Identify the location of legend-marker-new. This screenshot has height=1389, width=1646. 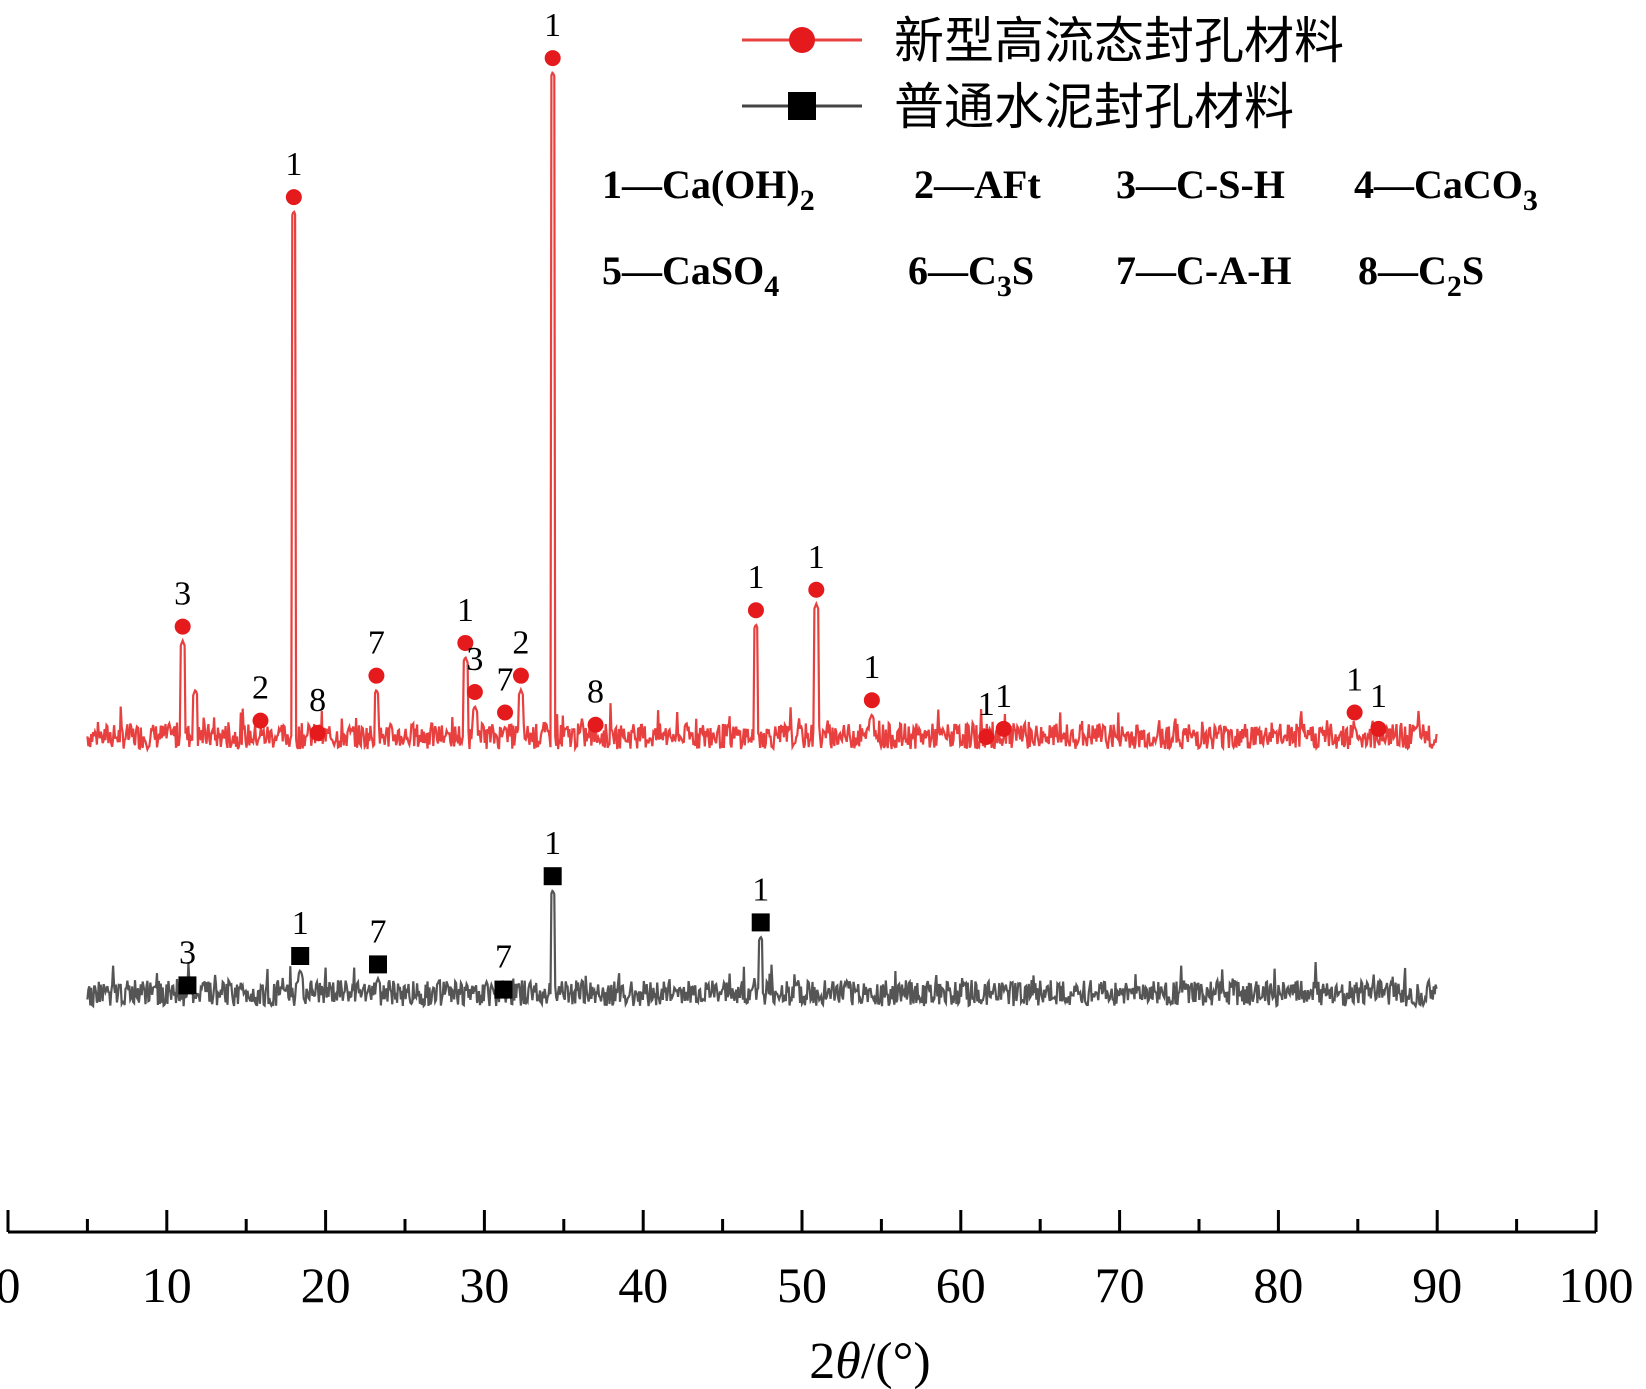
(802, 40).